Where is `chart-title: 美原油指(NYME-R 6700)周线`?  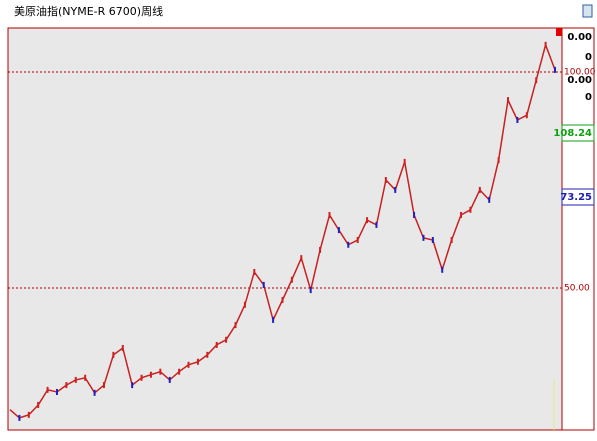 chart-title: 美原油指(NYME-R 6700)周线 is located at coordinates (88, 11).